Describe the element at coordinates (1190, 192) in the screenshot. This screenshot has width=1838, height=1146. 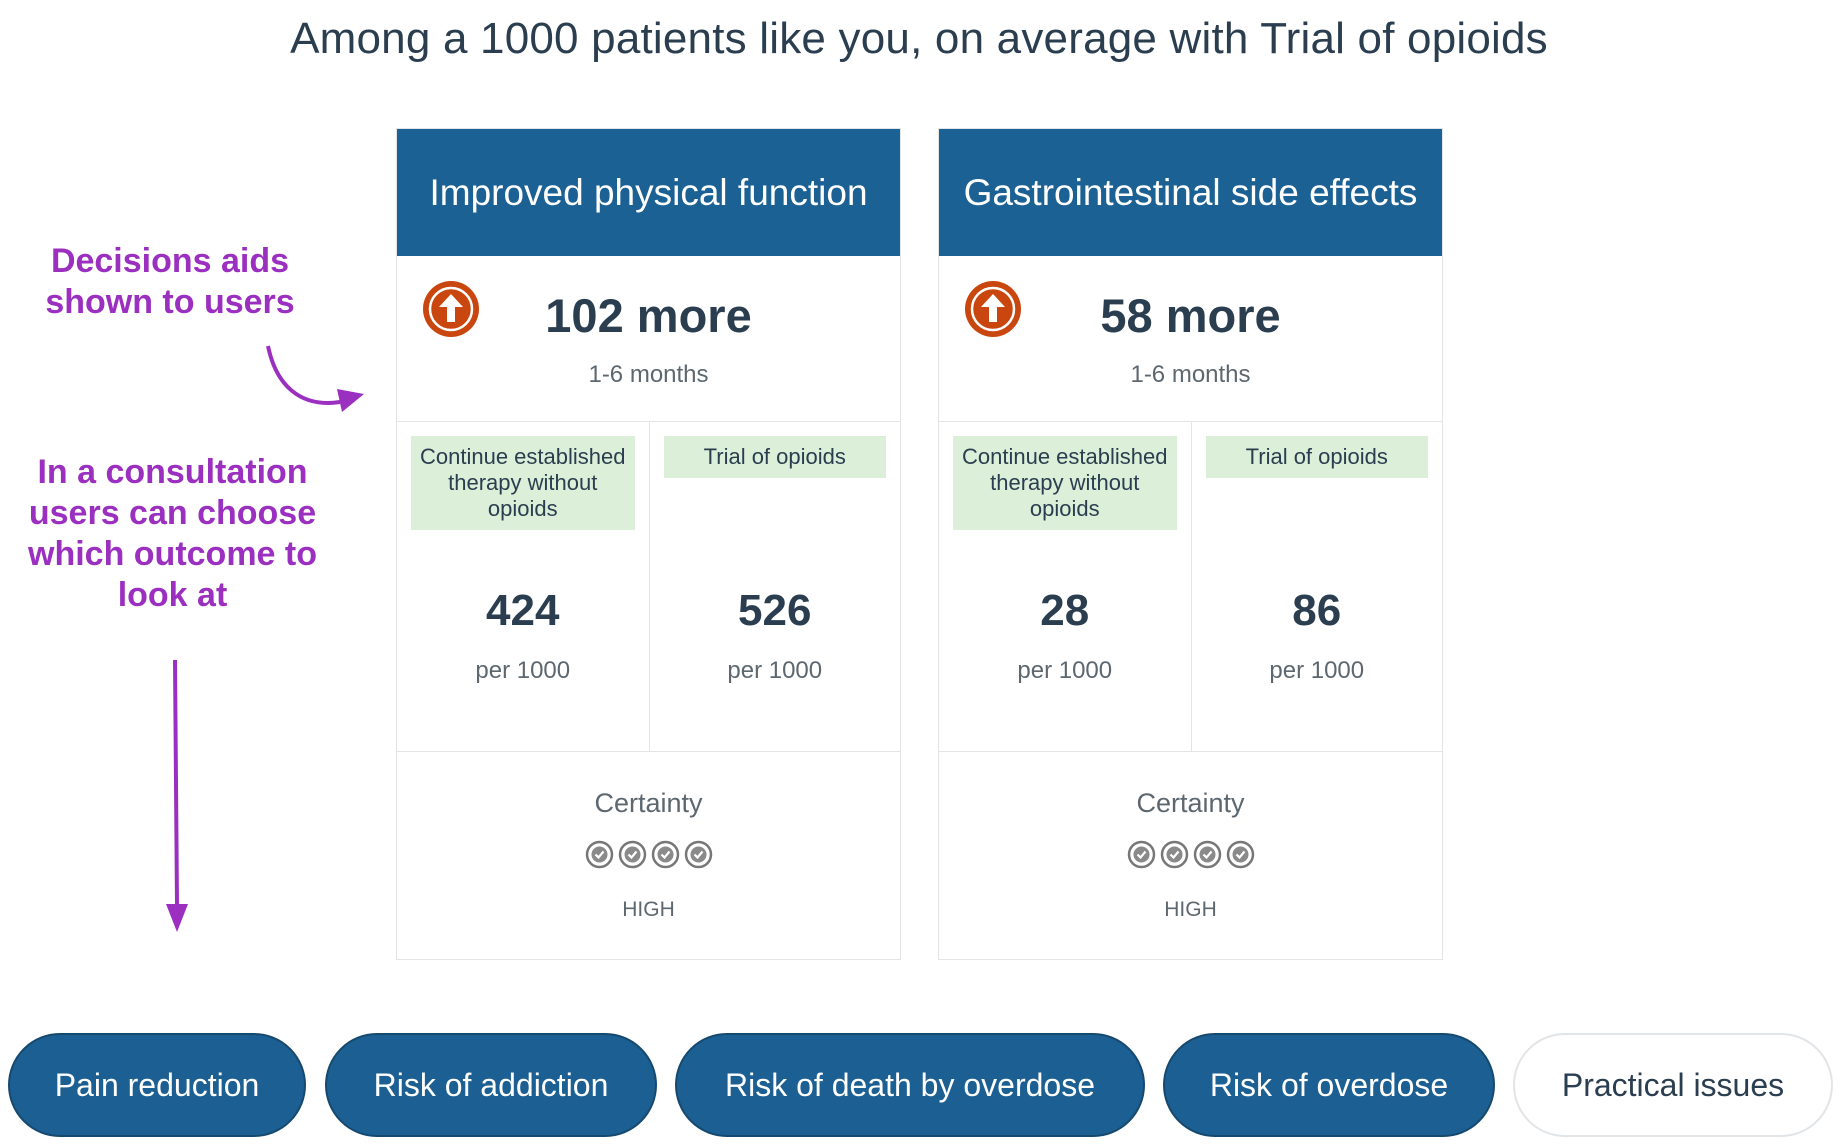
I see `card-header: Gastrointestinal side effects` at that location.